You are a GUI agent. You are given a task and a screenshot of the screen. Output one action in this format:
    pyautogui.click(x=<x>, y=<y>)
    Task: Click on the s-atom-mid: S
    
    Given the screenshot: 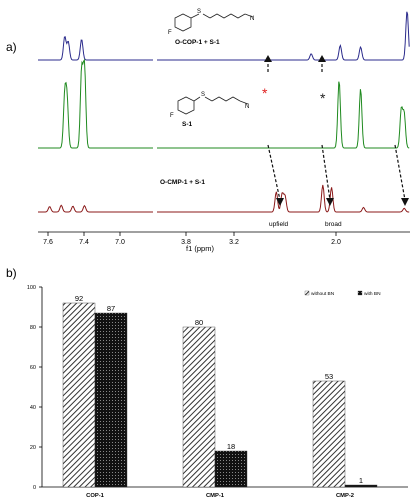 What is the action you would take?
    pyautogui.click(x=203, y=95)
    